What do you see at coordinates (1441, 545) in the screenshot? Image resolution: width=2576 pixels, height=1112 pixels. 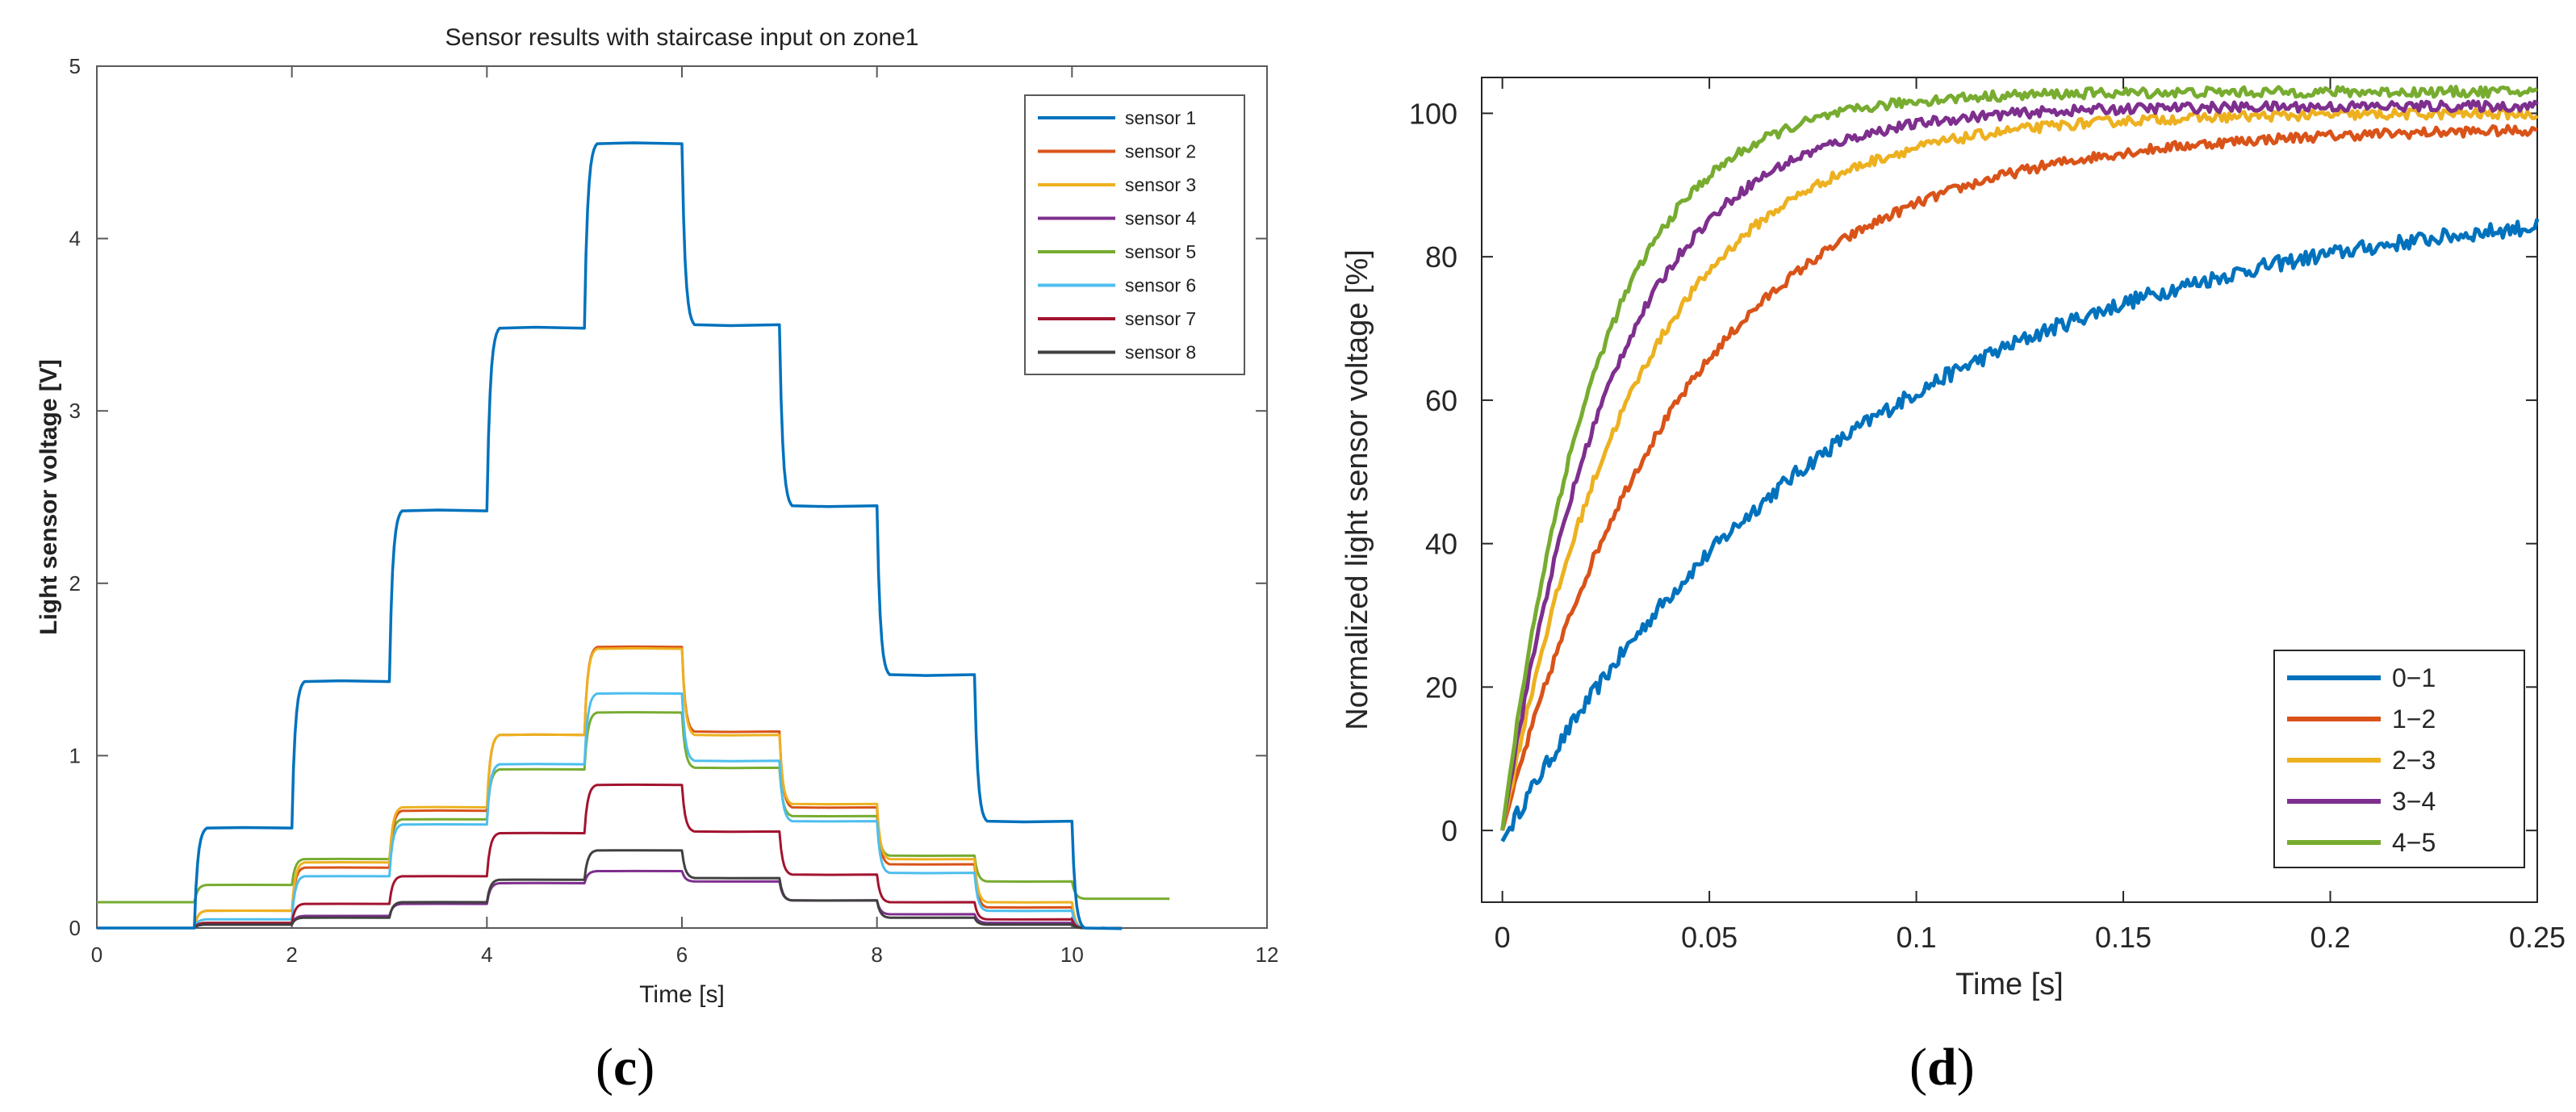 I see `y-tick-label-d-2: 40` at bounding box center [1441, 545].